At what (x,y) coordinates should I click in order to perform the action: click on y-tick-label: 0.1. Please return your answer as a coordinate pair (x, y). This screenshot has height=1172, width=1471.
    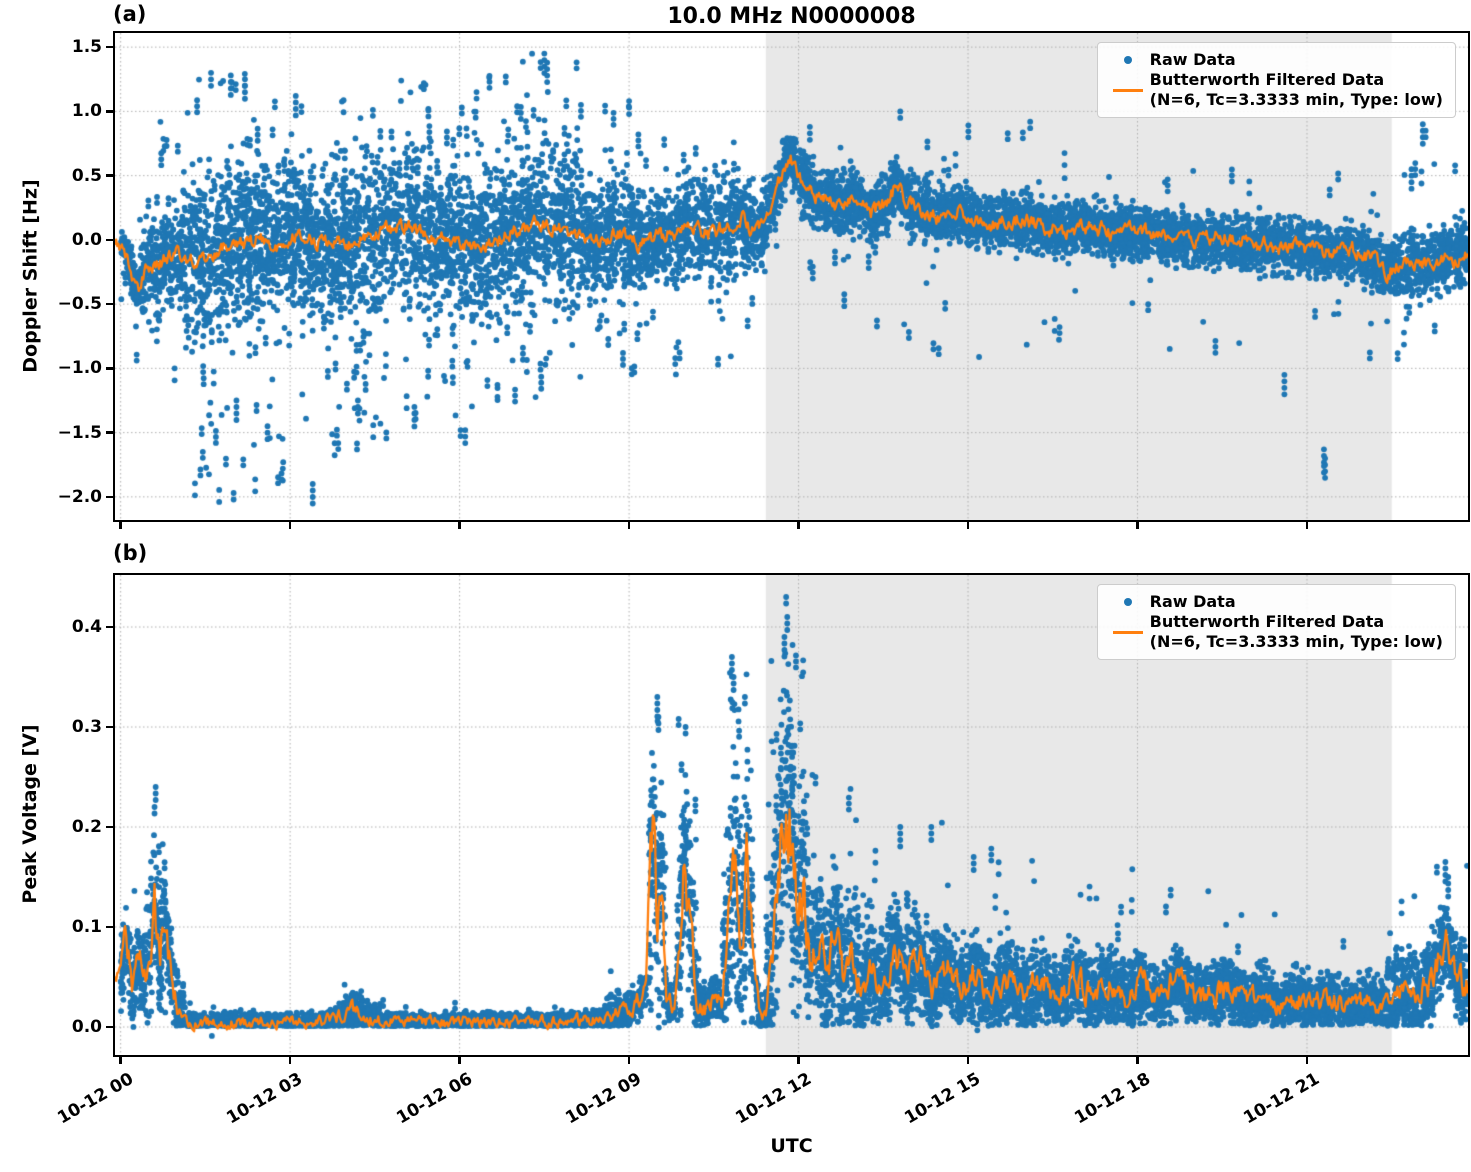
    Looking at the image, I should click on (86, 927).